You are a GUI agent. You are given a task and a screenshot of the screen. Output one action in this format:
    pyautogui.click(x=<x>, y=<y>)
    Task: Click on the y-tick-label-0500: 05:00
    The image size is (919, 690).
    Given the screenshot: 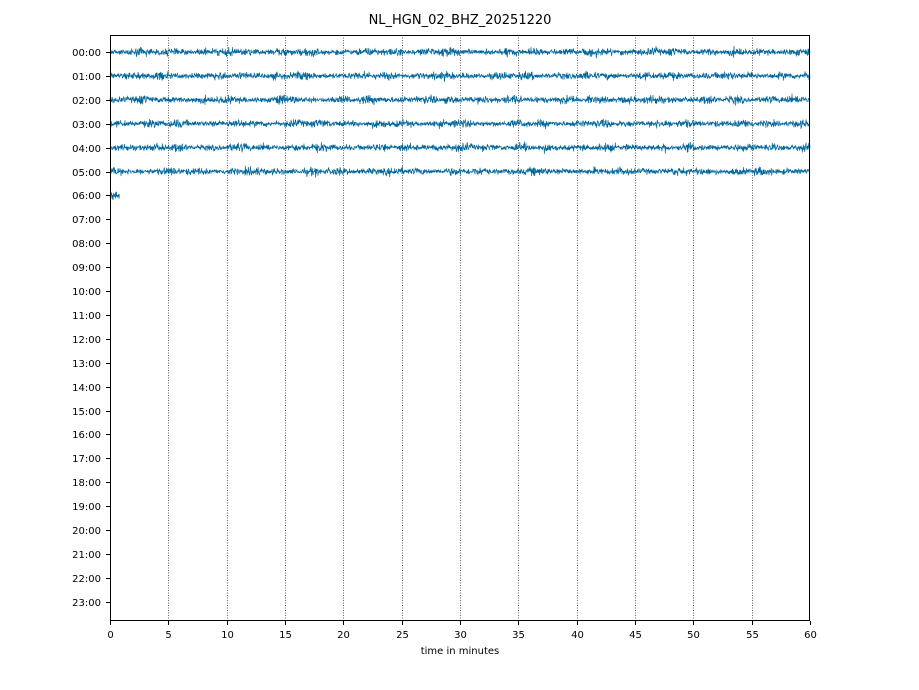 What is the action you would take?
    pyautogui.click(x=86, y=173)
    